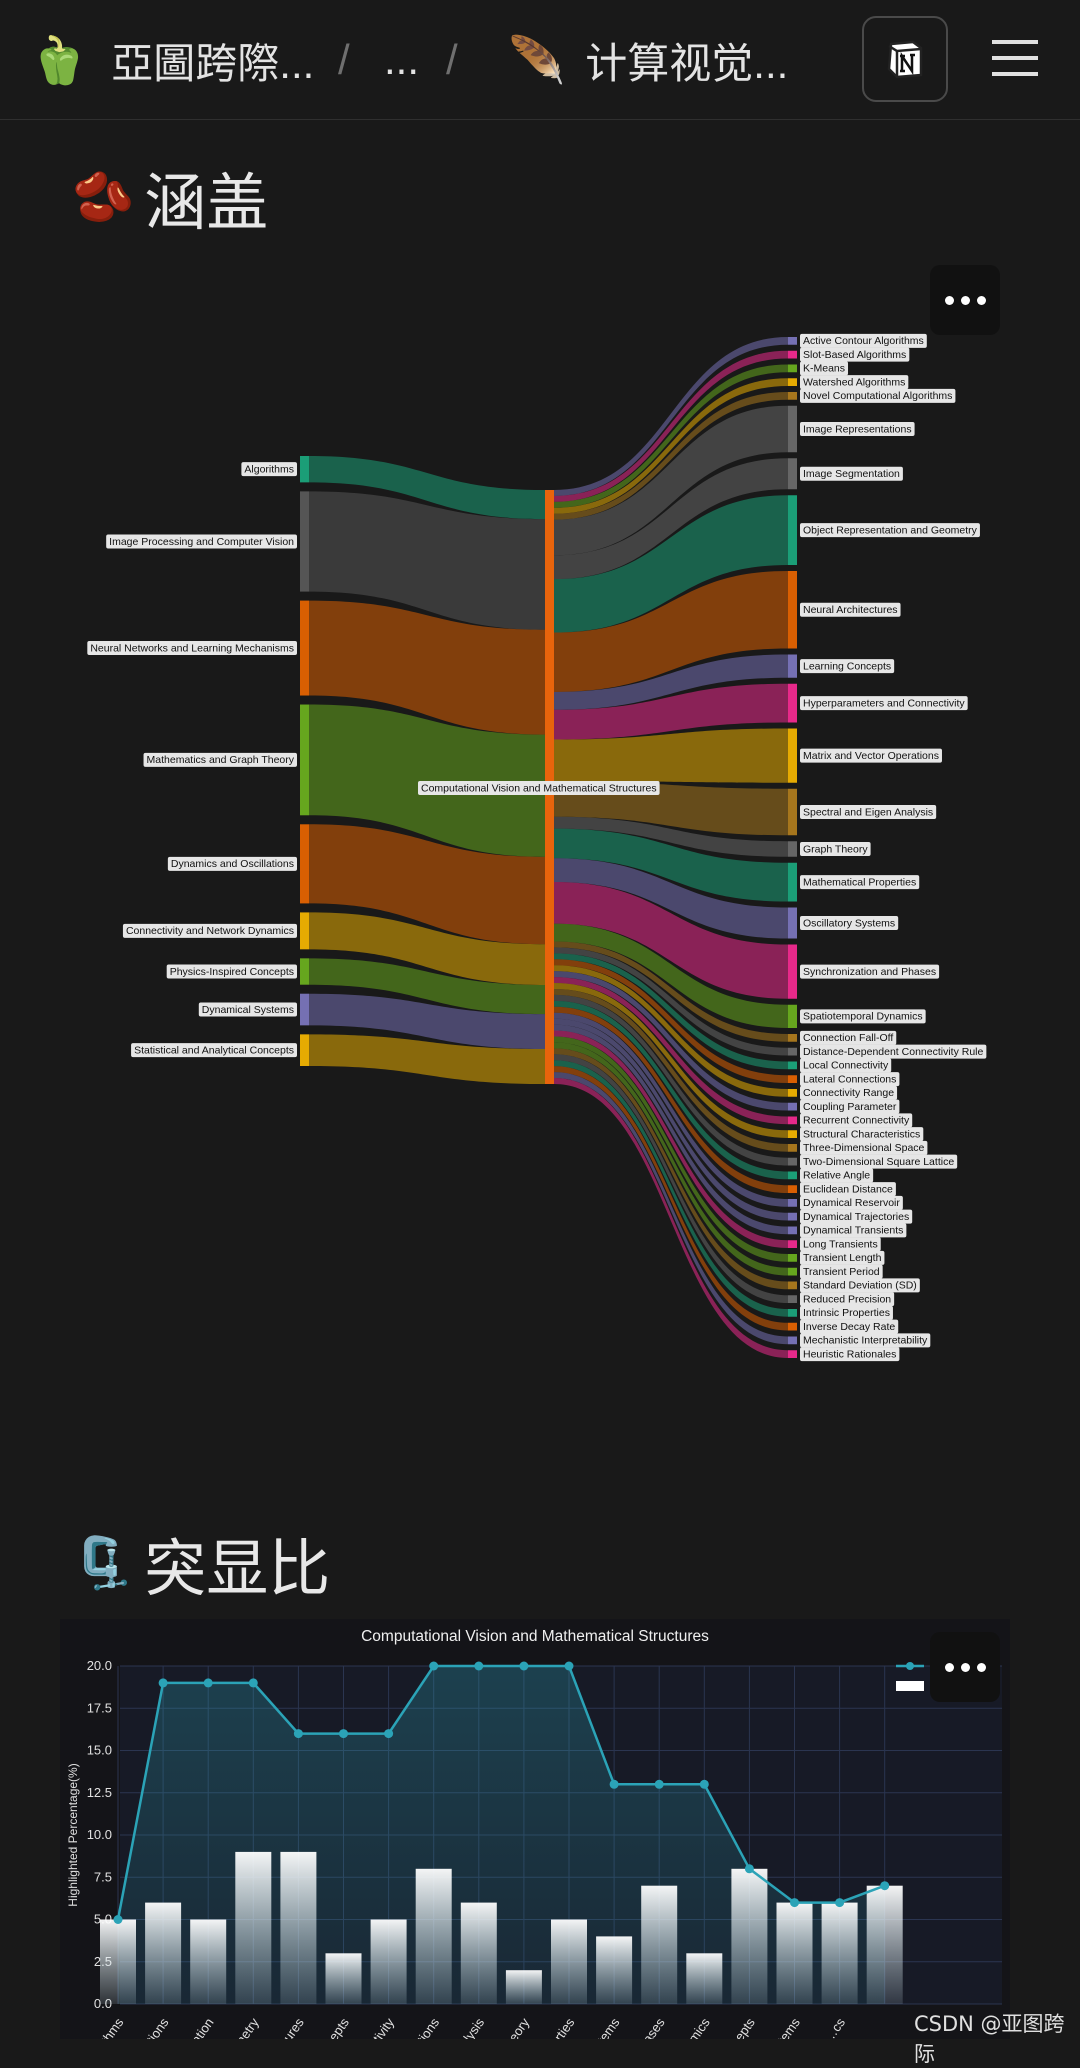 The width and height of the screenshot is (1080, 2068). Describe the element at coordinates (863, 1016) in the screenshot. I see `sankey-target-label: Spatiotemporal Dynamics` at that location.